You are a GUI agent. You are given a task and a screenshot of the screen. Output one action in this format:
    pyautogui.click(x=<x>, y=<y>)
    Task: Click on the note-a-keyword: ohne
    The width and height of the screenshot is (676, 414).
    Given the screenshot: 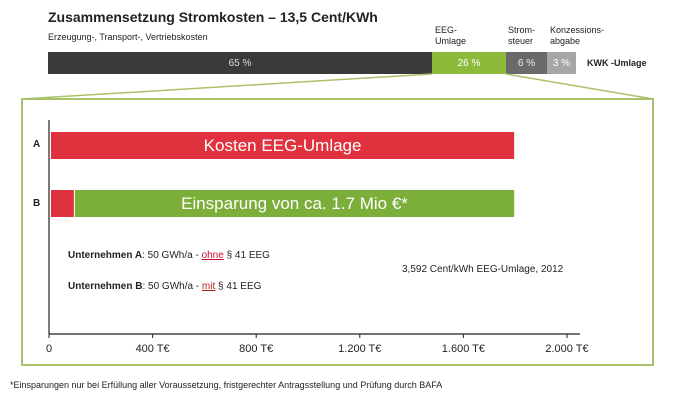 What is the action you would take?
    pyautogui.click(x=212, y=255)
    